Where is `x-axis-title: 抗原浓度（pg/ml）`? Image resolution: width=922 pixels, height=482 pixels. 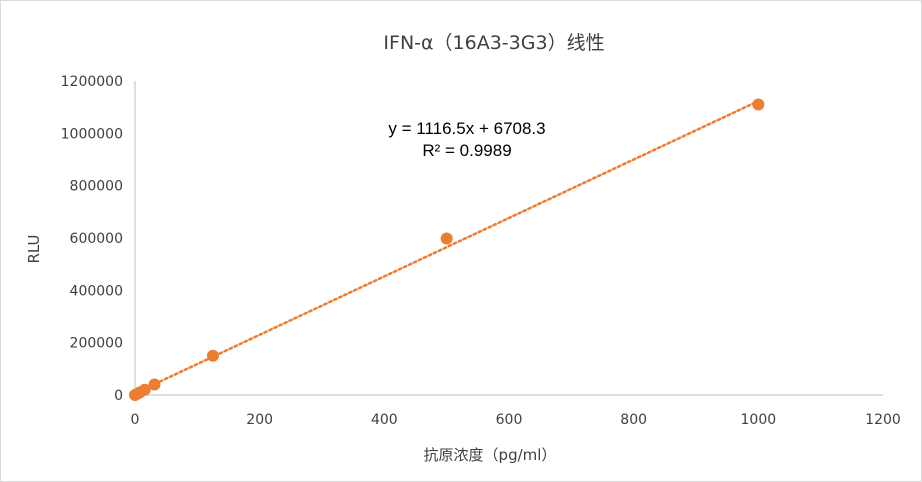 x-axis-title: 抗原浓度（pg/ml） is located at coordinates (490, 455).